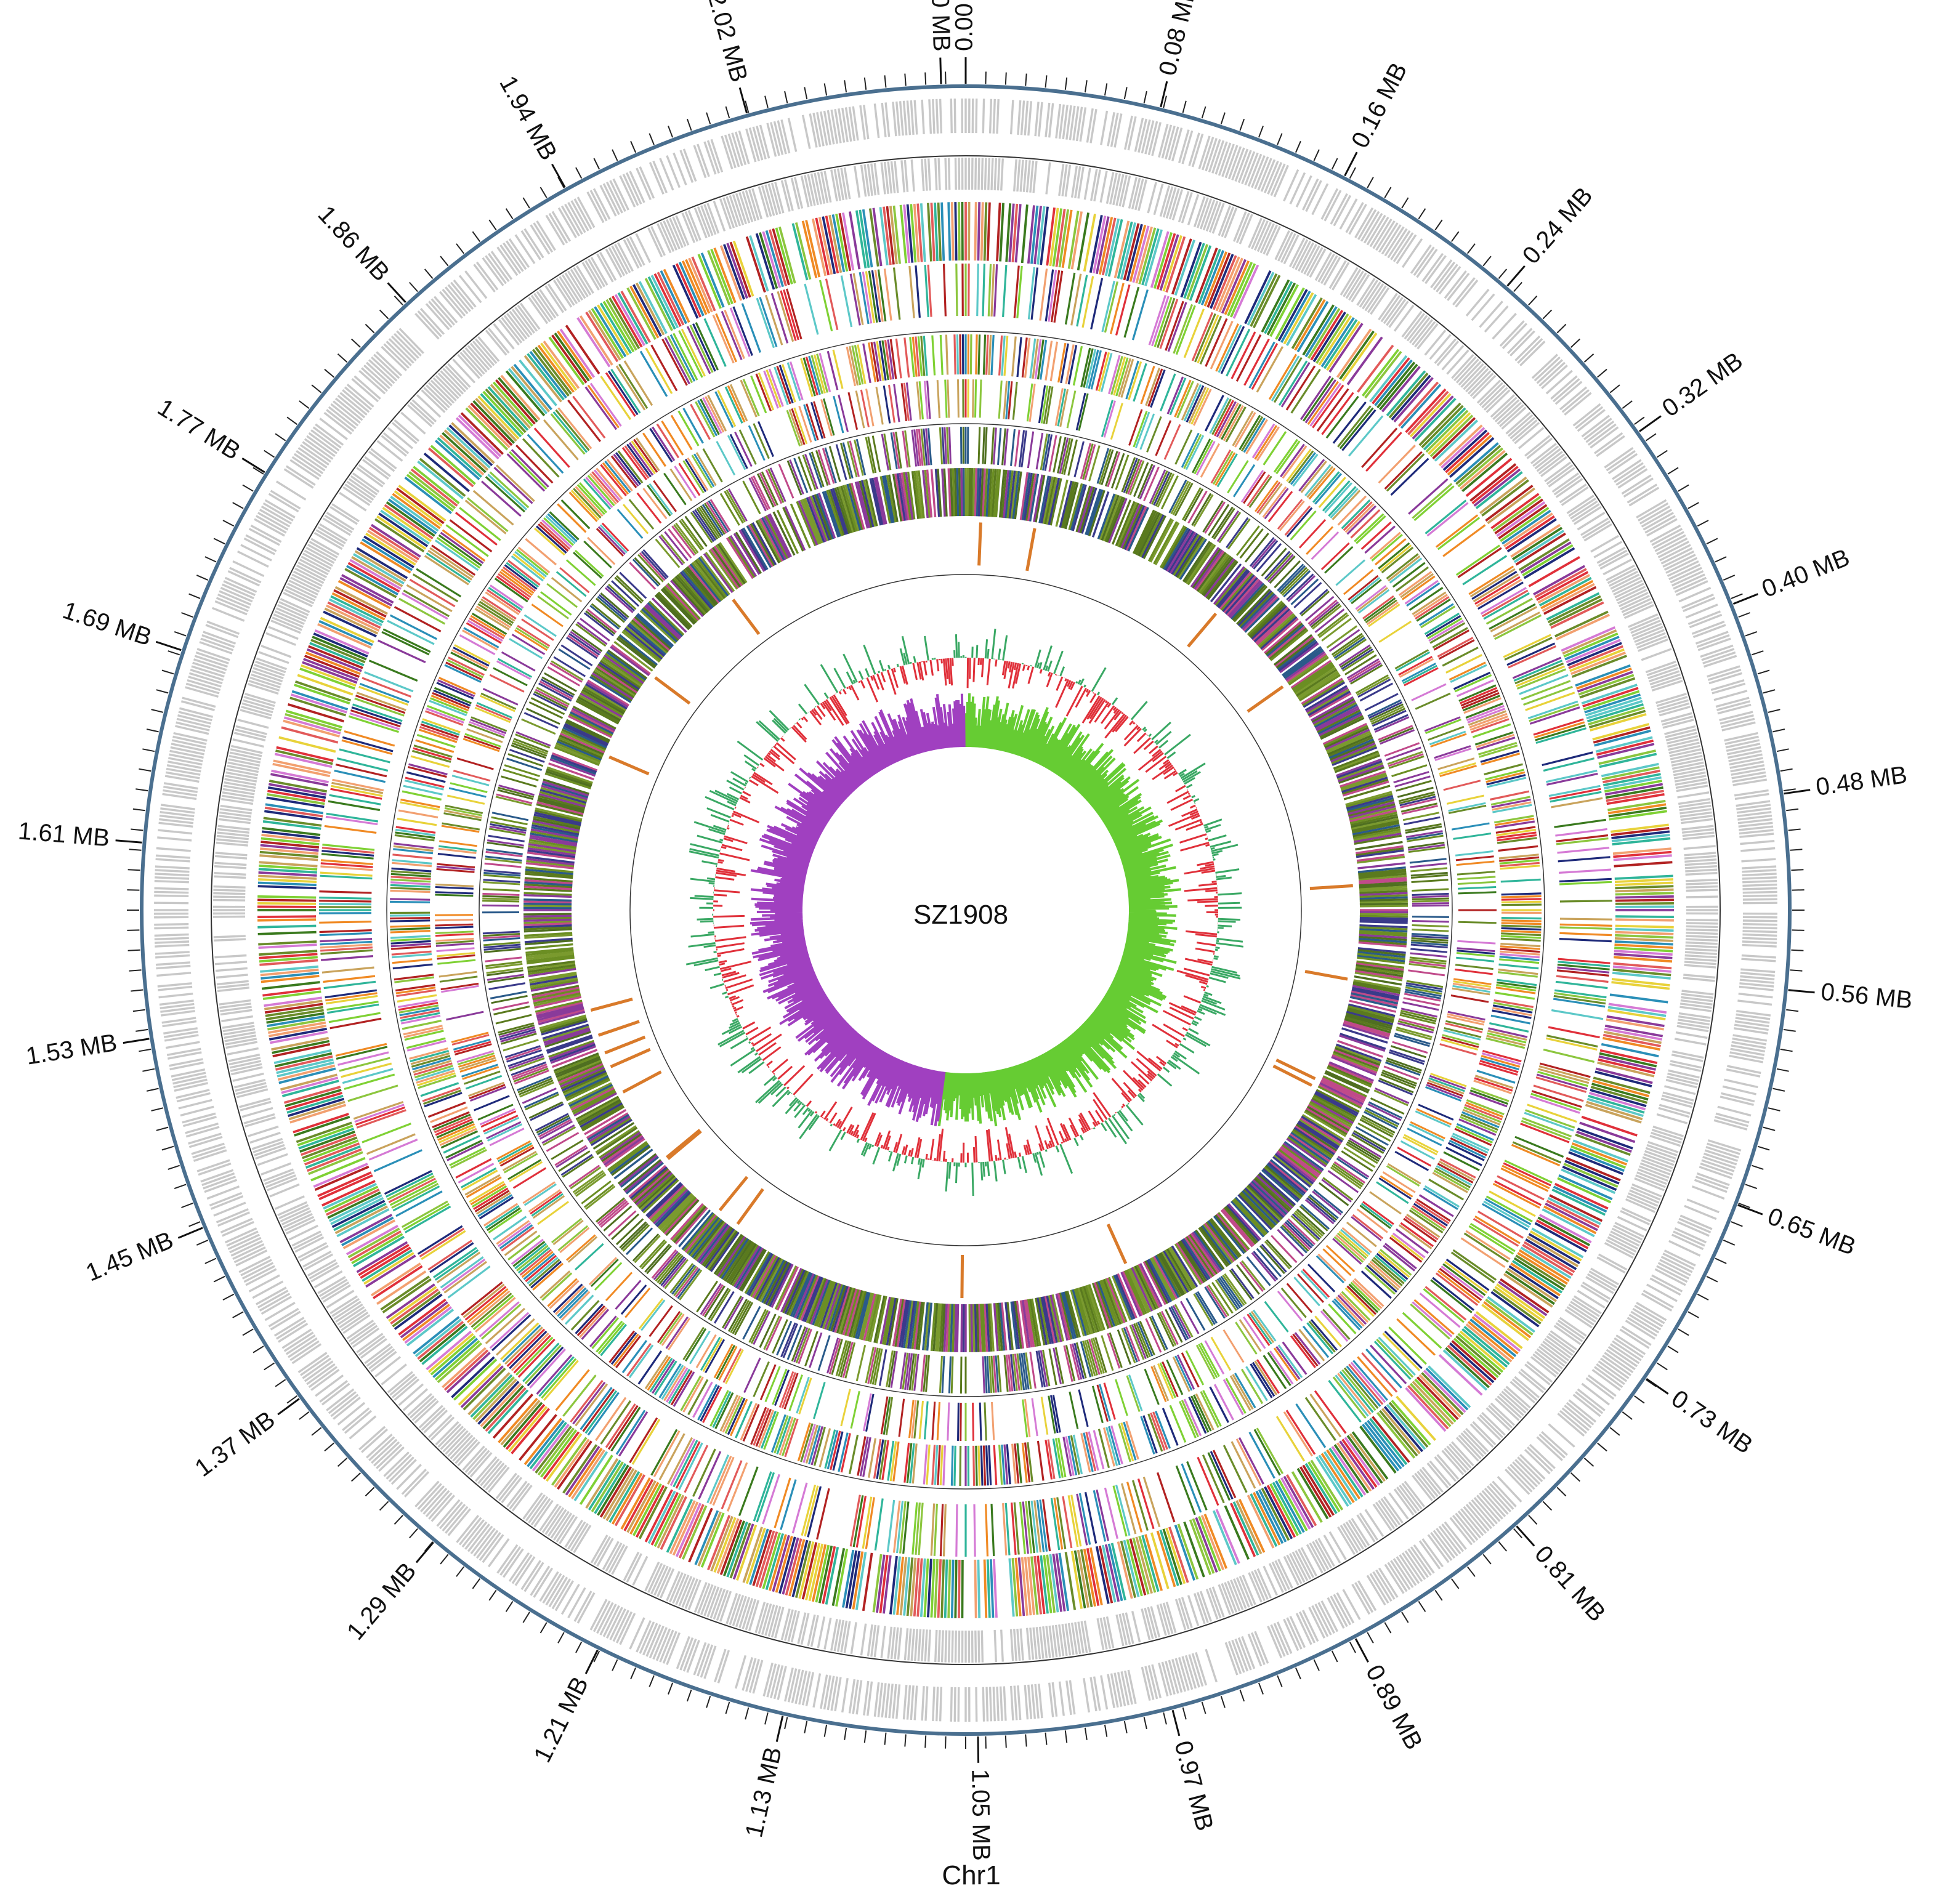 The image size is (1940, 1904). Describe the element at coordinates (209, 433) in the screenshot. I see `major-tick-22: 1.77 MB` at that location.